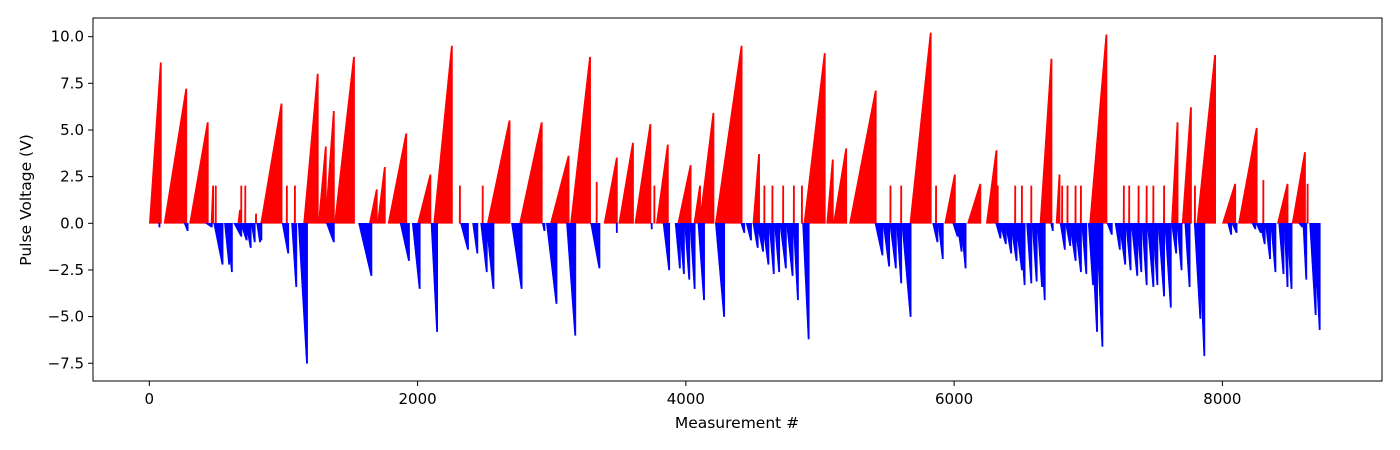 This screenshot has width=1400, height=450. What do you see at coordinates (686, 399) in the screenshot?
I see `x-tick-label-2: 4000` at bounding box center [686, 399].